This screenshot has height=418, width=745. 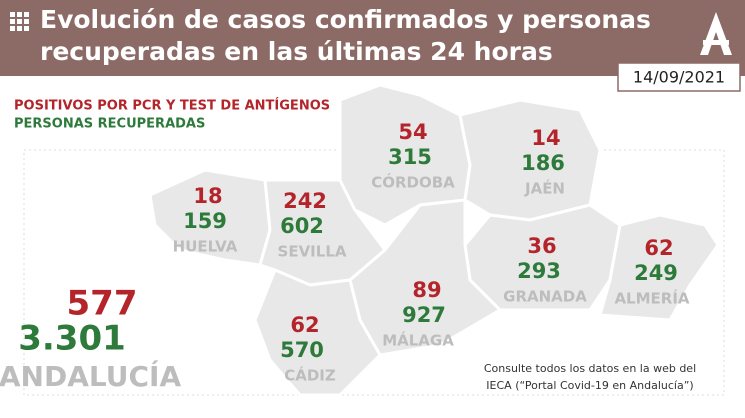 I want to click on date: 14/09/2021, so click(x=679, y=77).